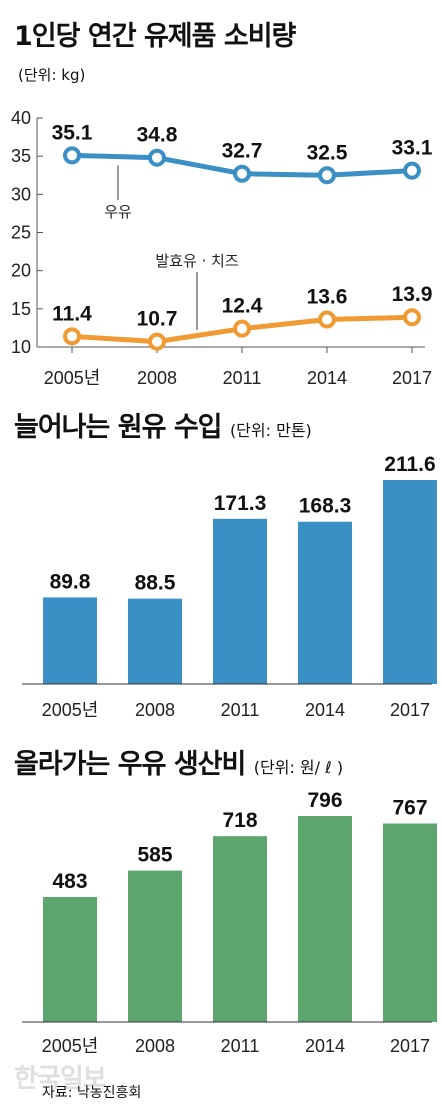 The image size is (442, 1114). Describe the element at coordinates (21, 233) in the screenshot. I see `y-tick-label: 25` at that location.